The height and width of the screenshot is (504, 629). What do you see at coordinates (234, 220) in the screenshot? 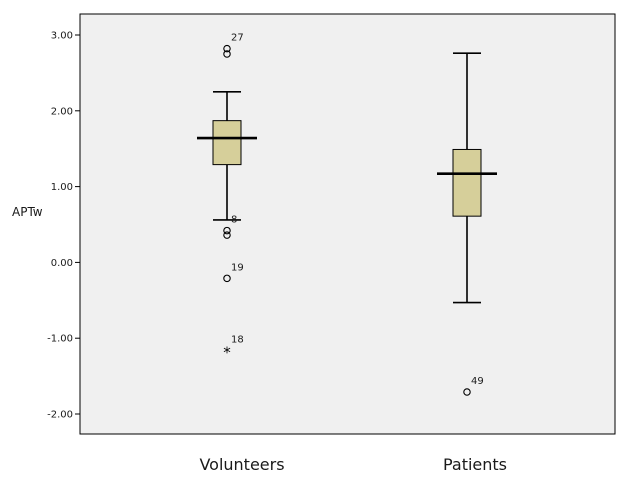
I see `outlier-label: 8` at bounding box center [234, 220].